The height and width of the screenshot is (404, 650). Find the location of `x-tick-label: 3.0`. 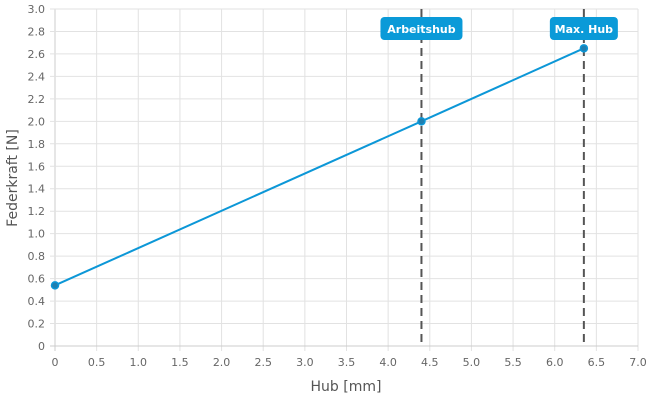

x-tick-label: 3.0 is located at coordinates (305, 362).